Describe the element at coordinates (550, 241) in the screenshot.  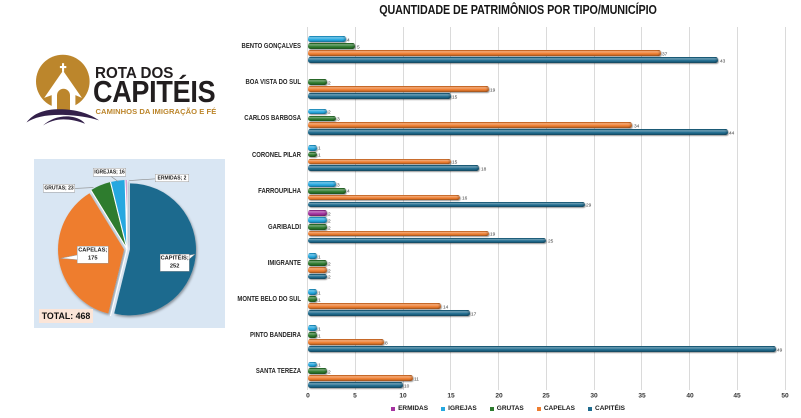
I see `bar-value-label: 25` at that location.